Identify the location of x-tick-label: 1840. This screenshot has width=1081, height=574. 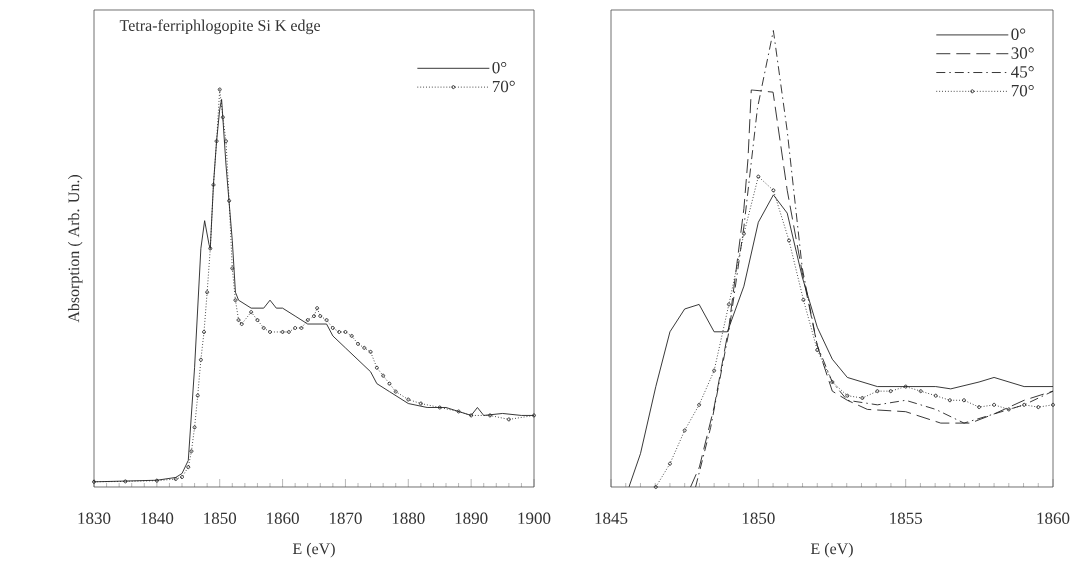
(157, 518).